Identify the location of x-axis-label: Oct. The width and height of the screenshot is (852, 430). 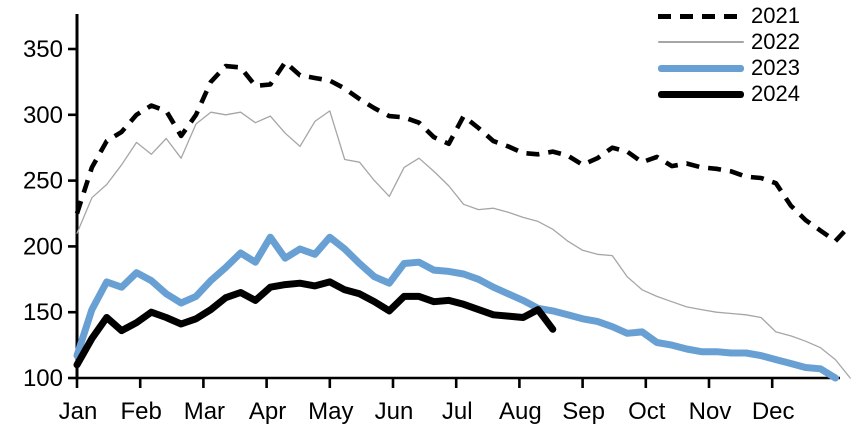
(647, 411).